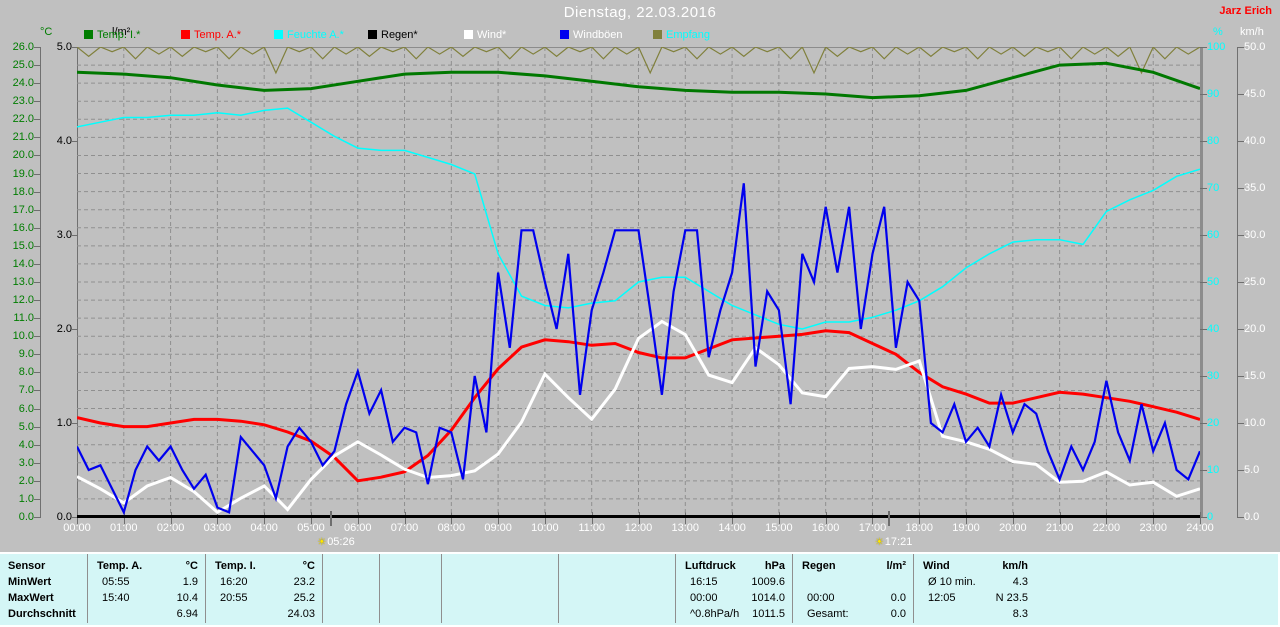  Describe the element at coordinates (1255, 94) in the screenshot. I see `y-axis-windspeed-tick-label: 45.0` at that location.